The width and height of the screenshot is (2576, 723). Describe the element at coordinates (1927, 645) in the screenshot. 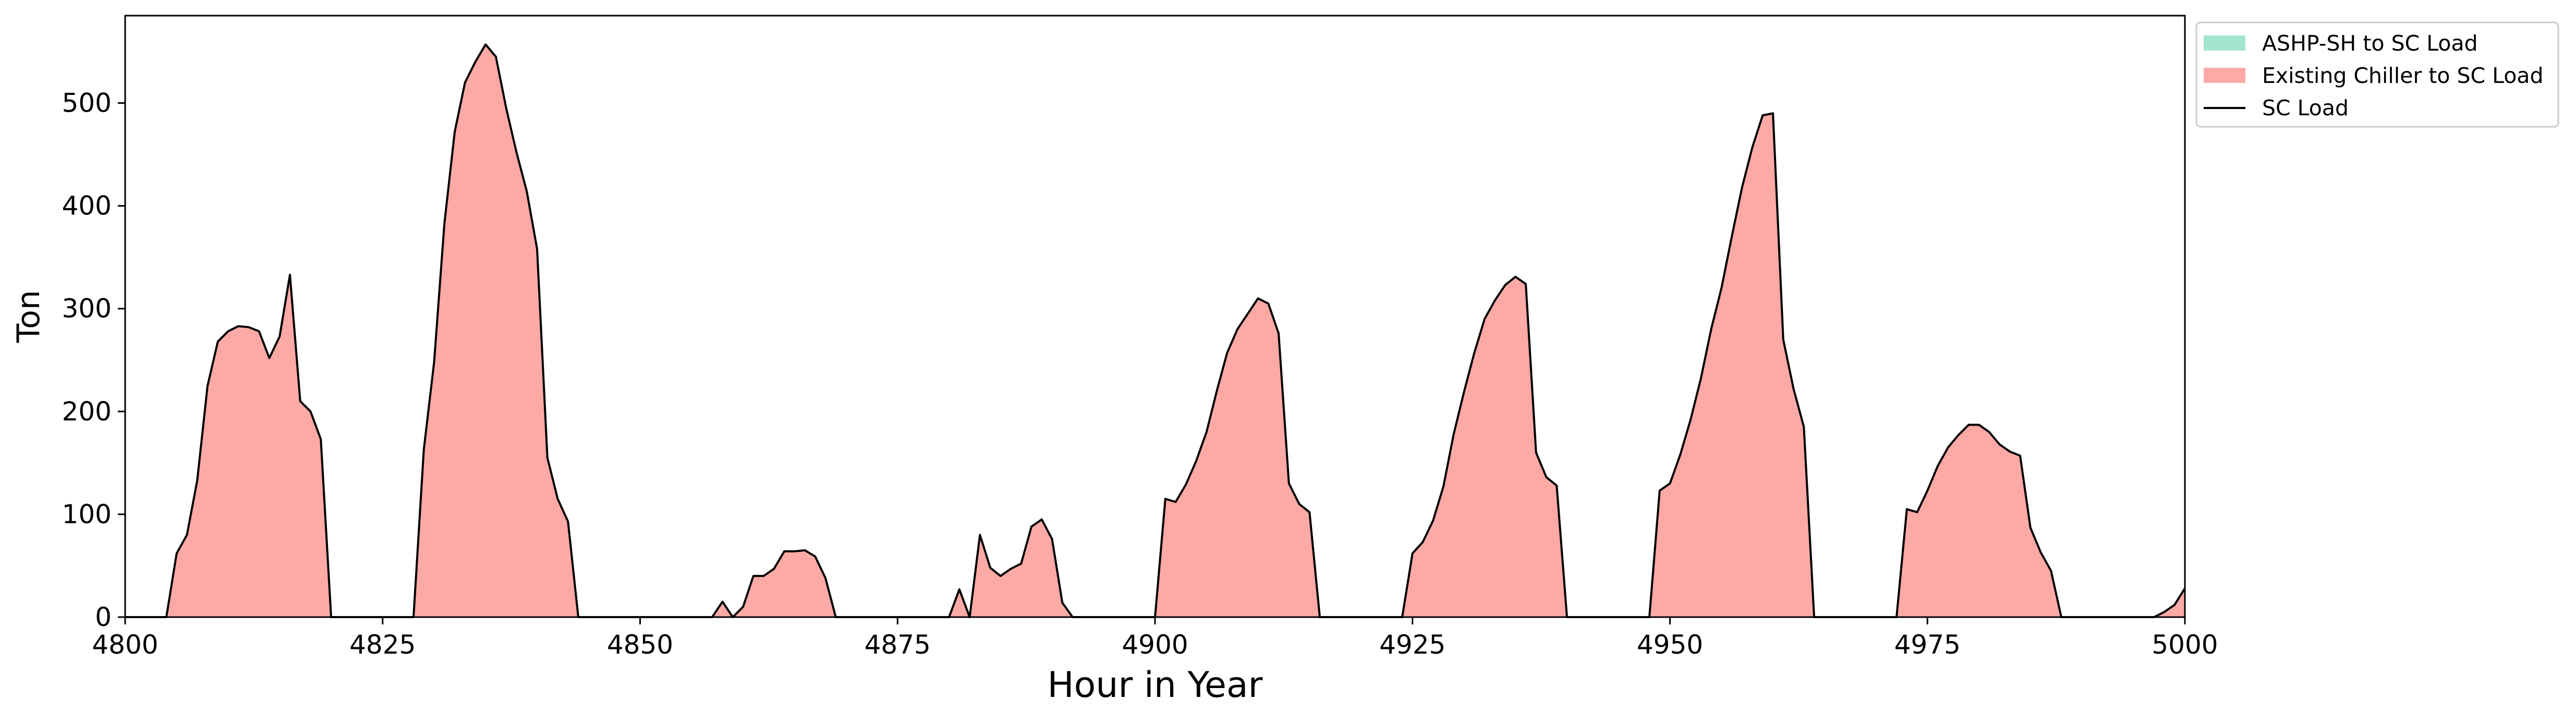

I see `x-tick-label: 4975` at that location.